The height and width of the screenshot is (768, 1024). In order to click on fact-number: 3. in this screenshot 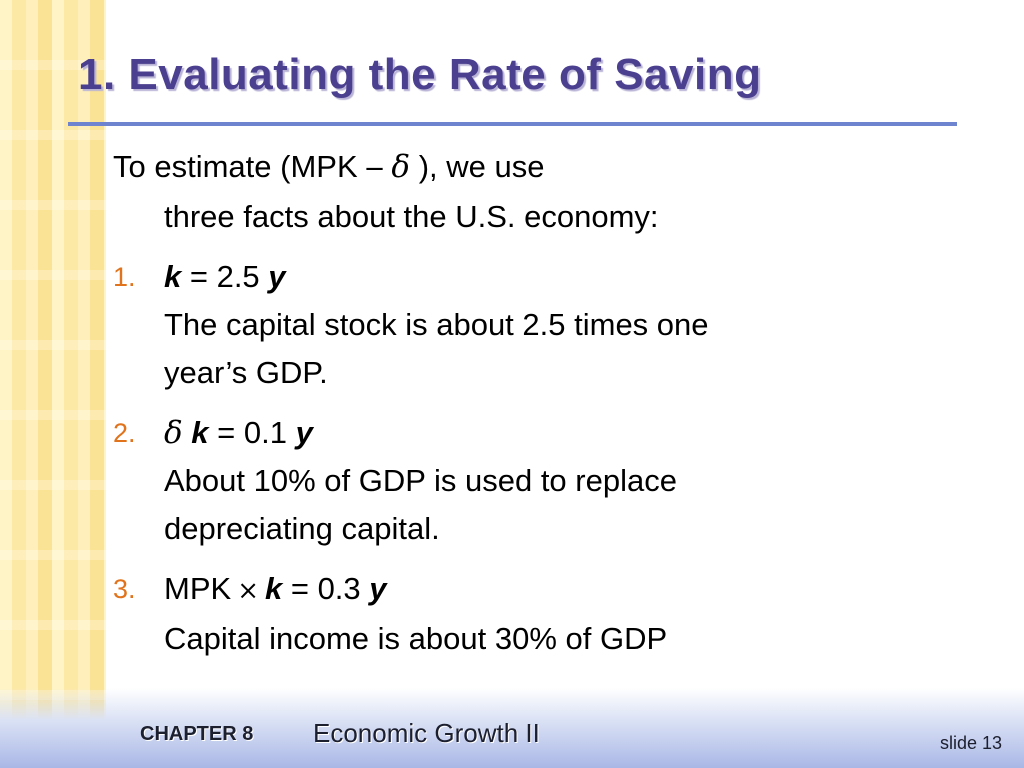, I will do `click(124, 589)`.